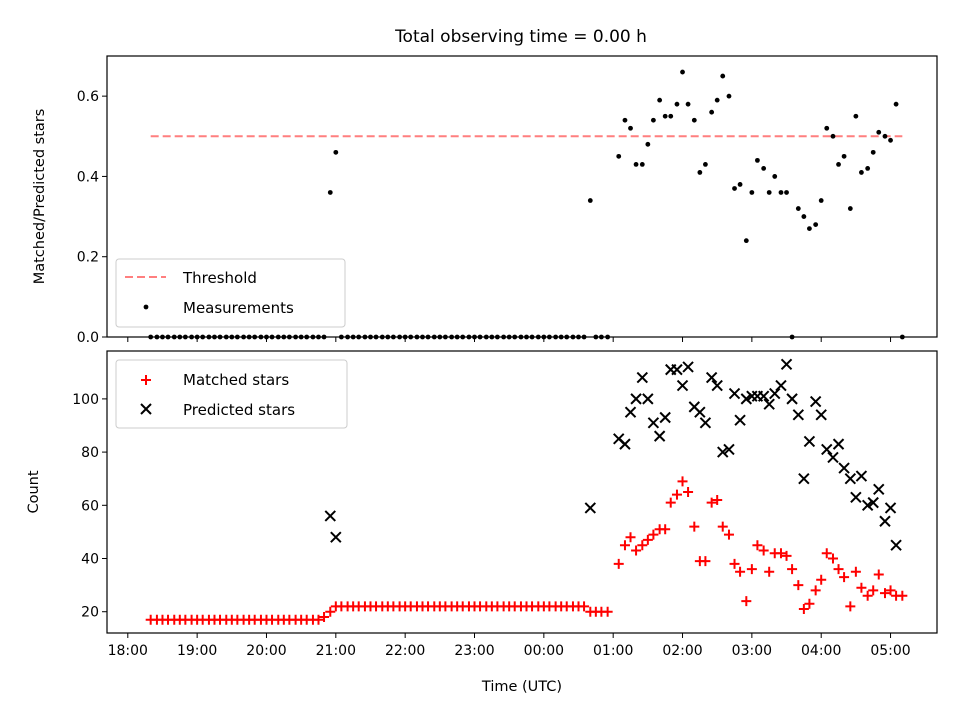 The width and height of the screenshot is (960, 720). What do you see at coordinates (230, 293) in the screenshot?
I see `legend-box` at bounding box center [230, 293].